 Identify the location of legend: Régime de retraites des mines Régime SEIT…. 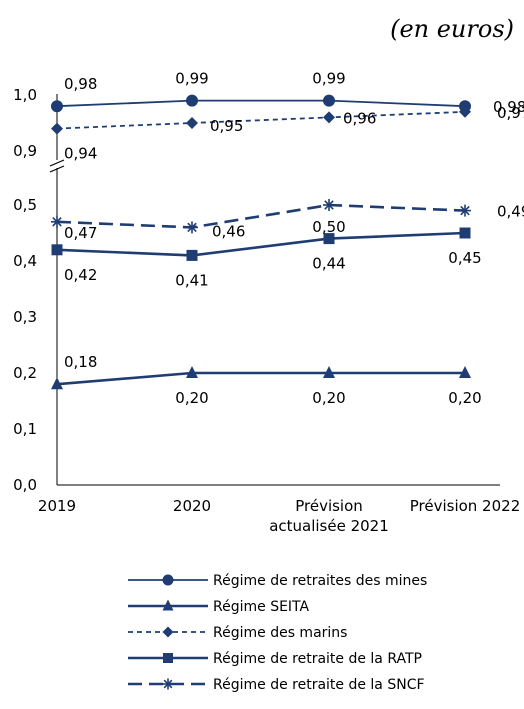
(277, 633).